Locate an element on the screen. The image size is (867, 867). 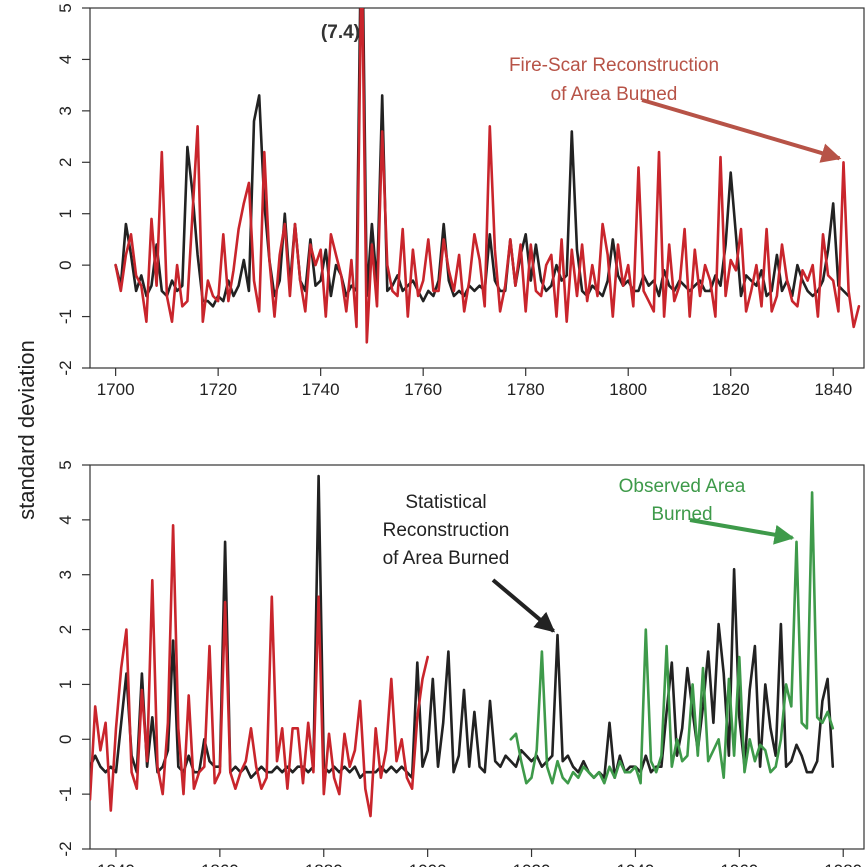
x-tick-label: 1700 is located at coordinates (116, 389).